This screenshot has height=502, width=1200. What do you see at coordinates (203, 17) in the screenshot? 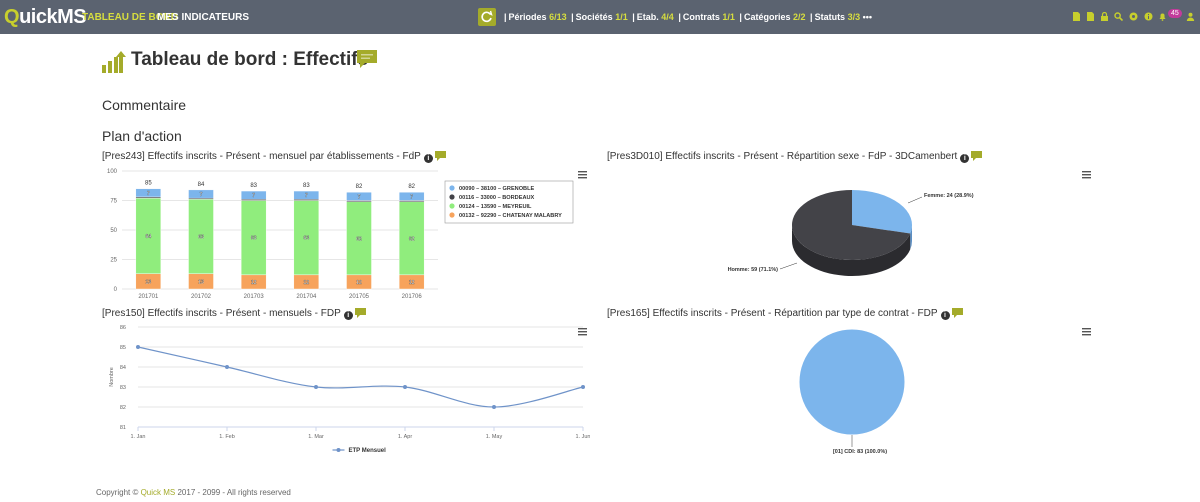
I see `nav-mes-indicateurs: MES INDICATEURS` at bounding box center [203, 17].